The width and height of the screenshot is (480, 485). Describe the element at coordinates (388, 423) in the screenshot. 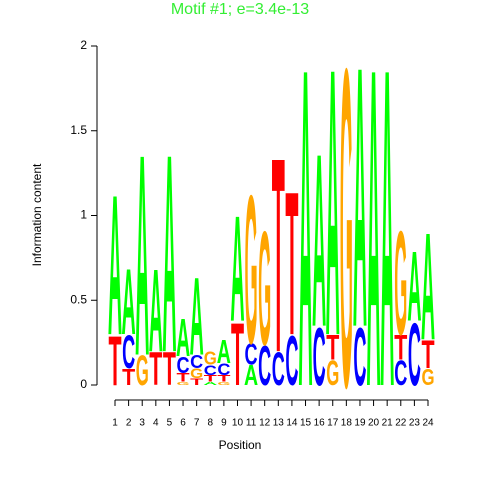

I see `x-tick-label: 21` at that location.